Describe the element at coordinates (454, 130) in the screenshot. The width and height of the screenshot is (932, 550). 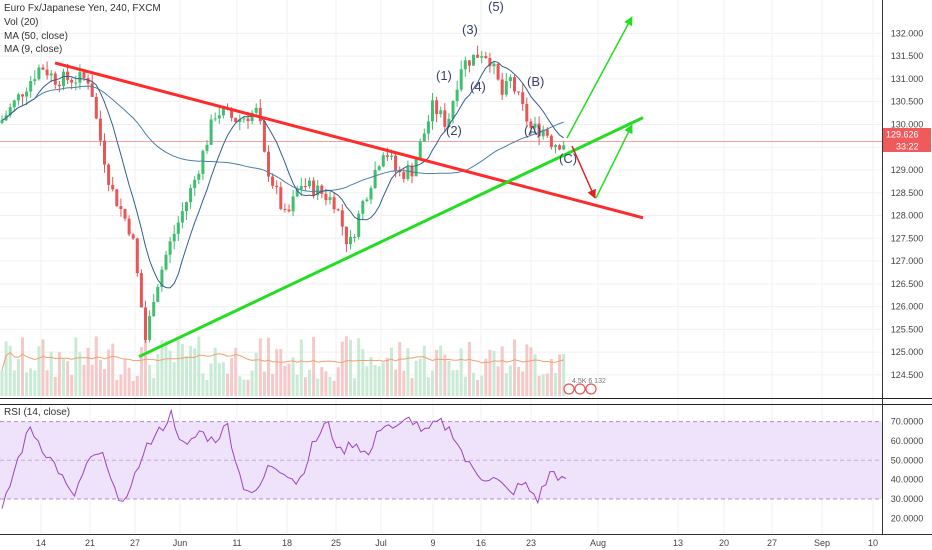
I see `wave-label-2: (2)` at that location.